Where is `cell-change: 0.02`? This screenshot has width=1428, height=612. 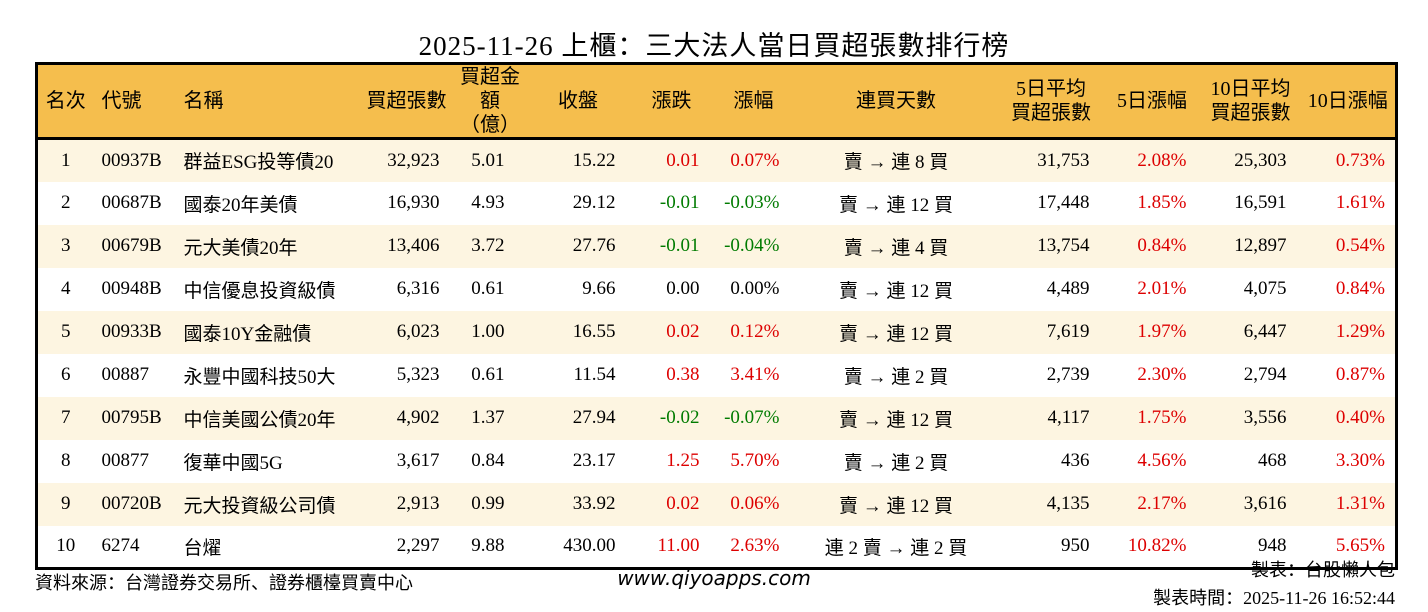
cell-change: 0.02 is located at coordinates (683, 503).